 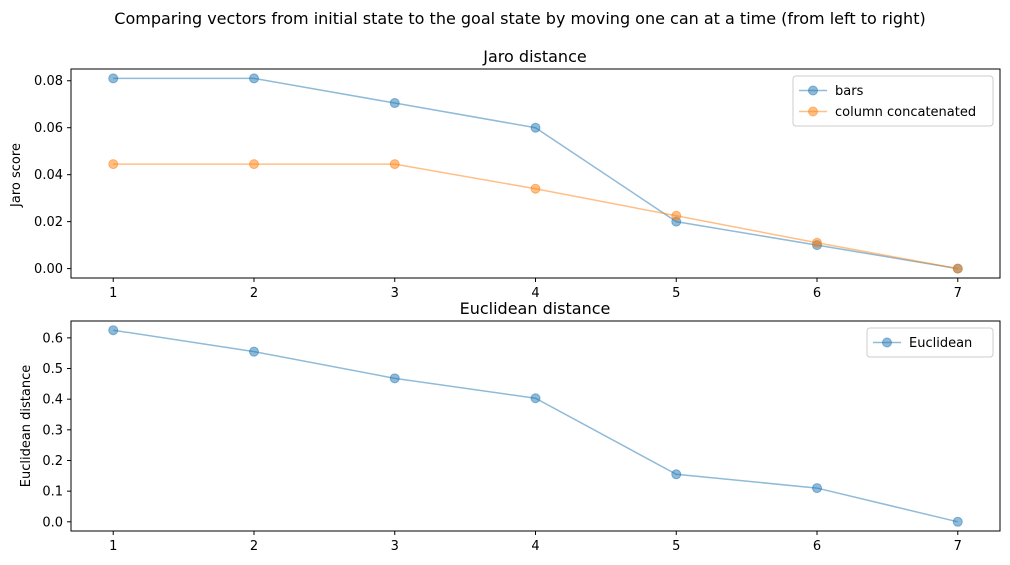 I want to click on jaro-ytick-label: 0.00, so click(x=48, y=269).